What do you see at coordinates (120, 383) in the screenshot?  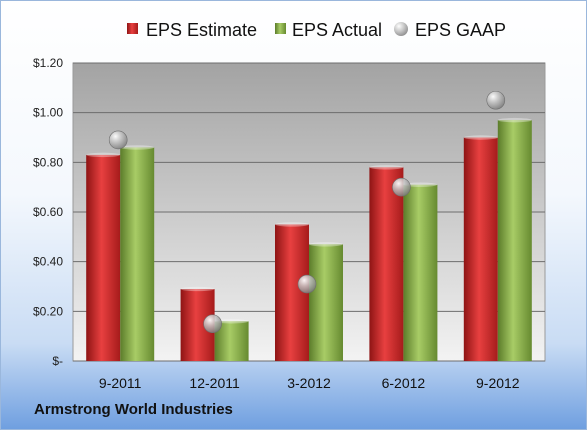 I see `x-tick-label: 9-2011` at bounding box center [120, 383].